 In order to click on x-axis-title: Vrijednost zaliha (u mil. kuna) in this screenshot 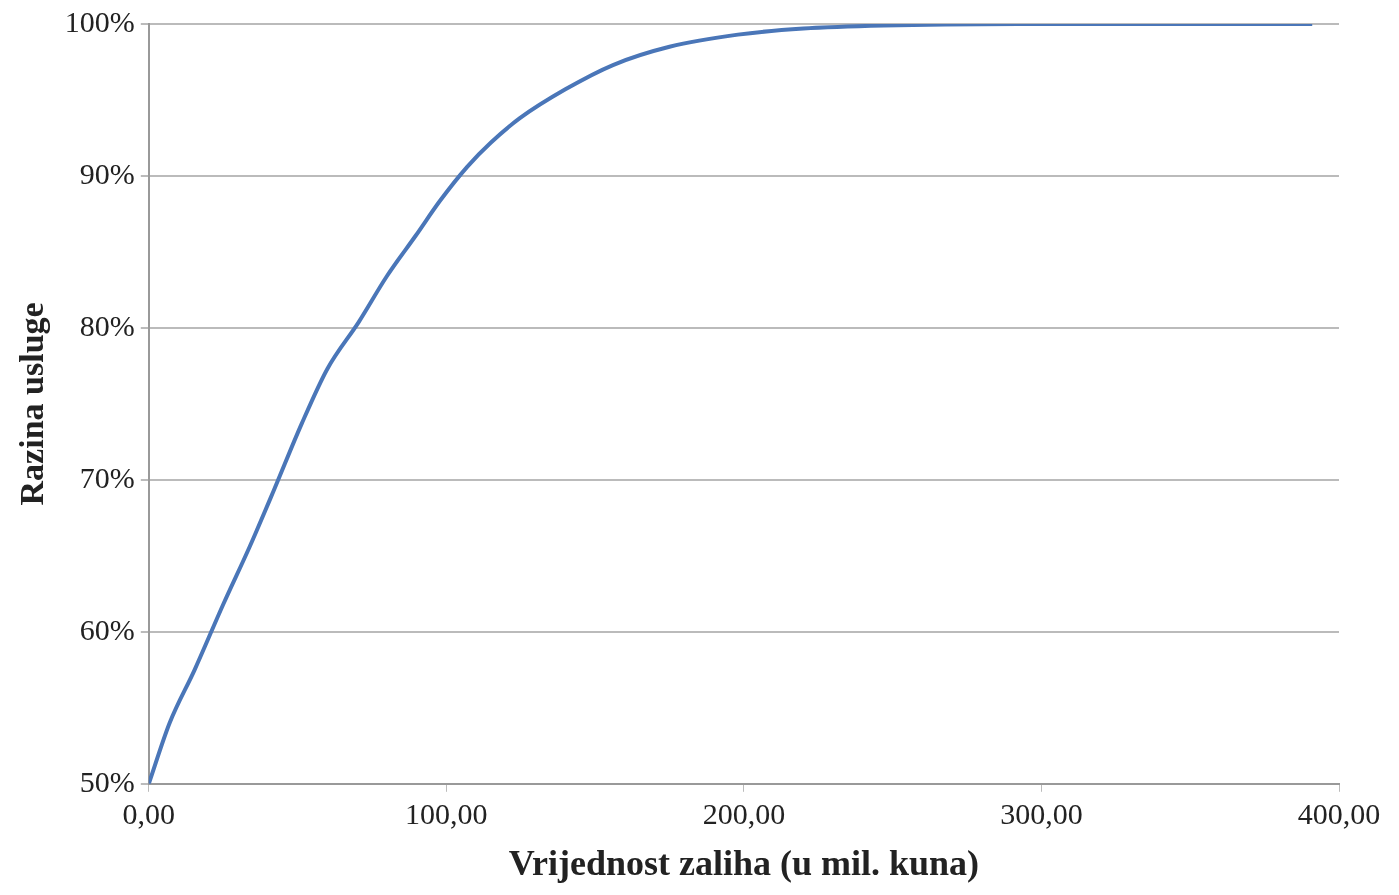, I will do `click(744, 862)`.